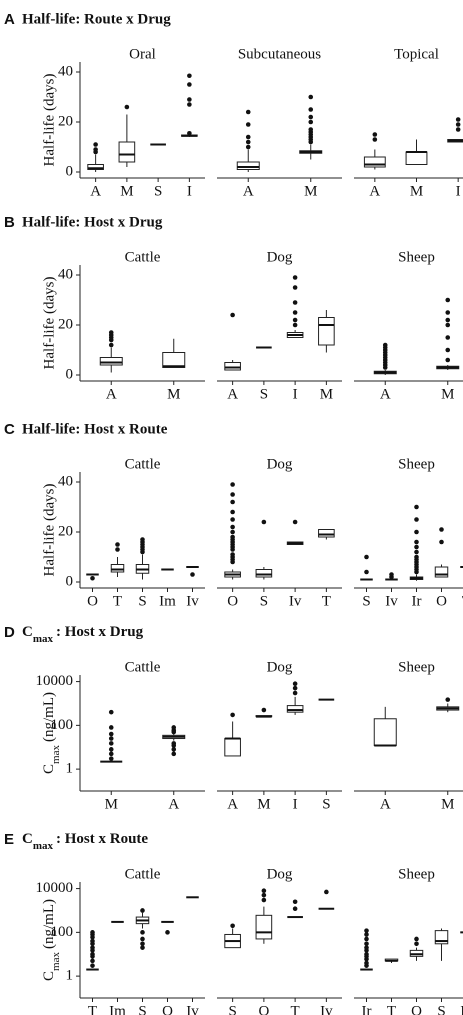  What do you see at coordinates (49, 120) in the screenshot?
I see `y-axis-label: Half-life (days)` at bounding box center [49, 120].